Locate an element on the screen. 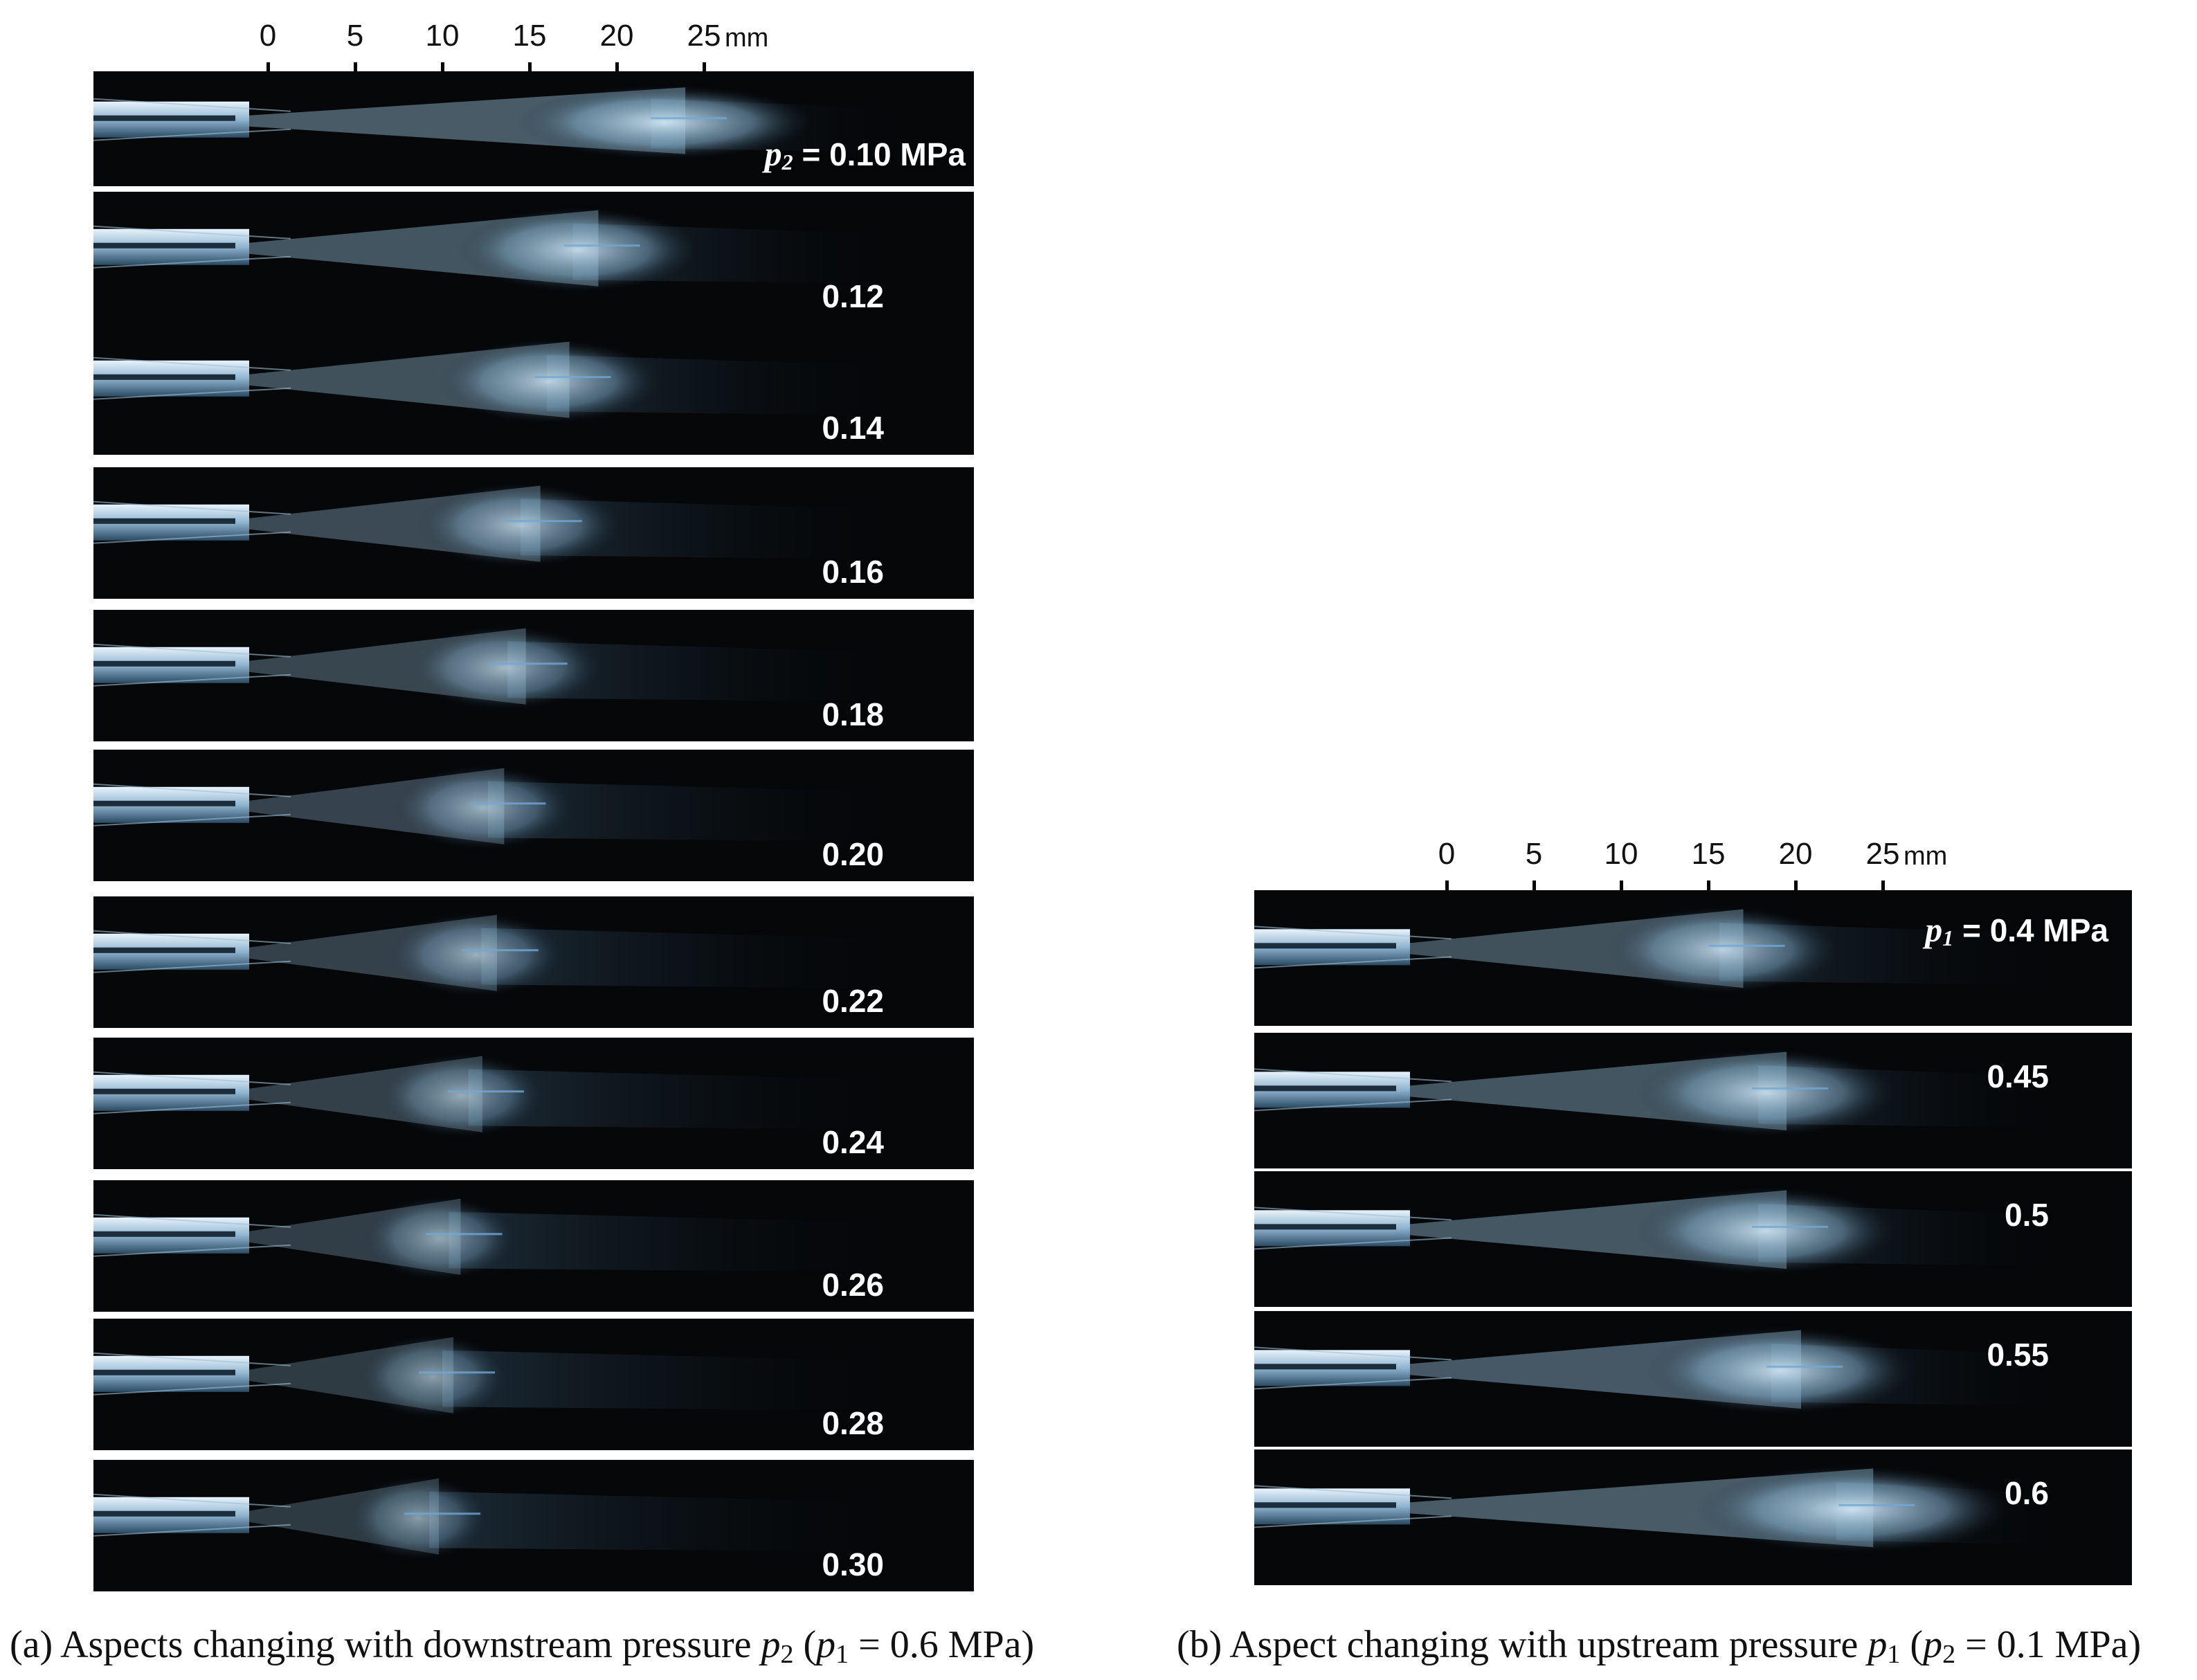  spray-frame: 0.5 is located at coordinates (1693, 1239).